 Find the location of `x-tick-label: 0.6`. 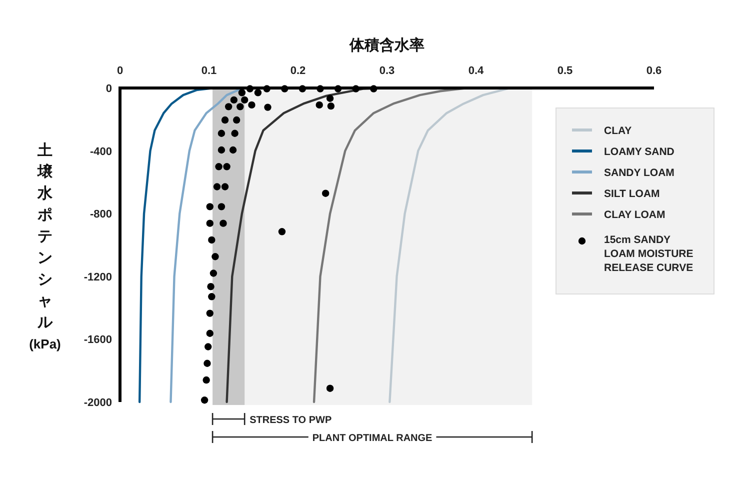

x-tick-label: 0.6 is located at coordinates (654, 71).